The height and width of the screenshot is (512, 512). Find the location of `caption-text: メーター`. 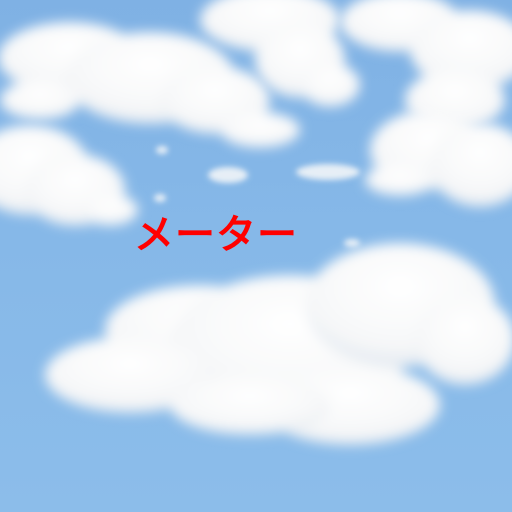

caption-text: メーター is located at coordinates (216, 235).